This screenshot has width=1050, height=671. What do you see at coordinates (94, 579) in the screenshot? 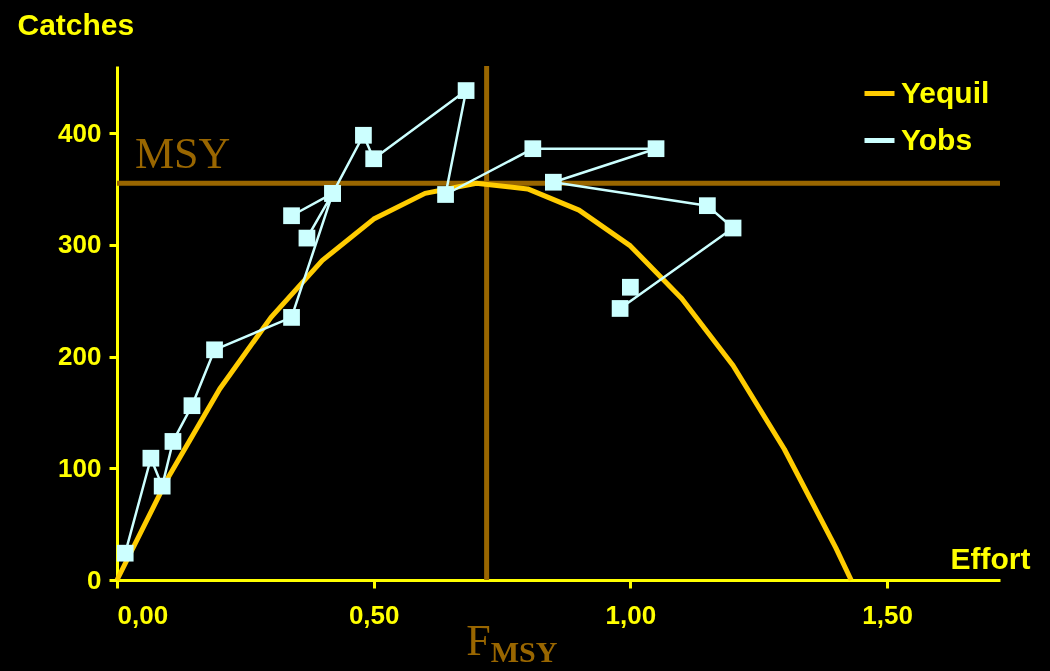
I see `y-tick-label: 0` at bounding box center [94, 579].